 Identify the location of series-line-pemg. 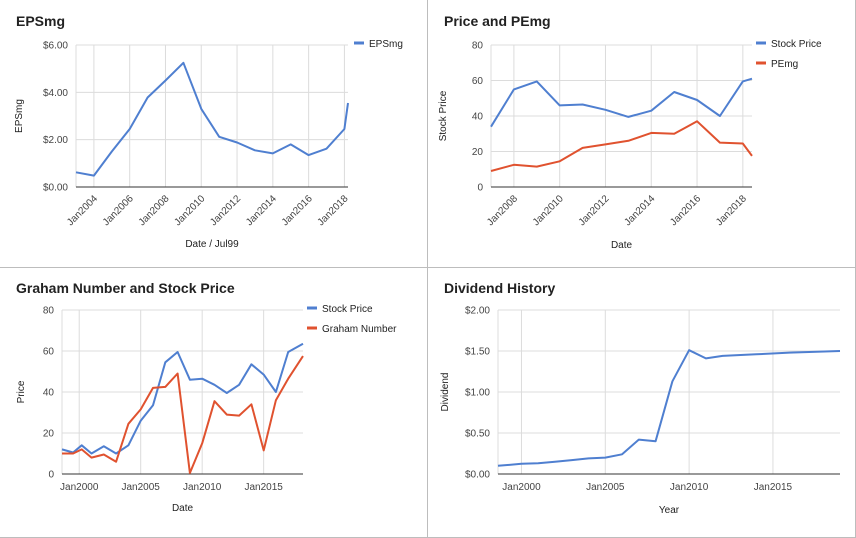
(621, 146).